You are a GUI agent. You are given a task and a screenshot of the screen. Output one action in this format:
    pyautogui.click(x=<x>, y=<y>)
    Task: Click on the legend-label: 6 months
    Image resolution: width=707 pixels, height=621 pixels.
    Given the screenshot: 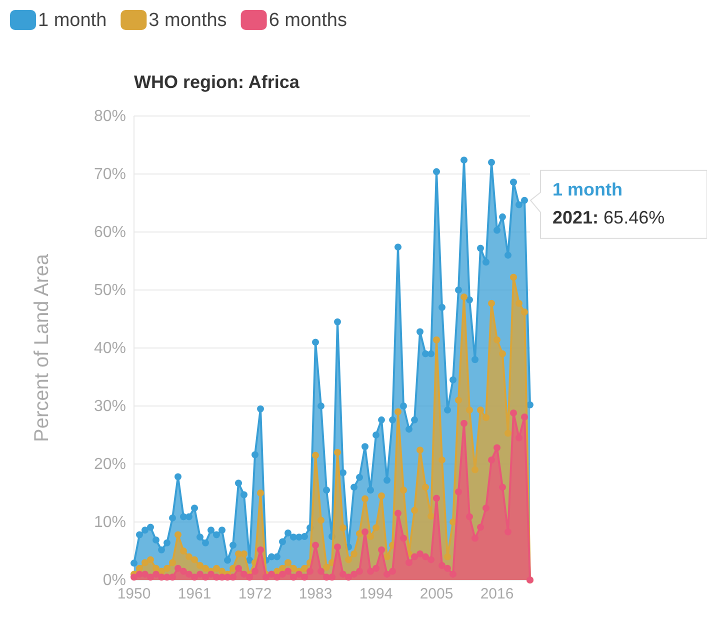 What is the action you would take?
    pyautogui.click(x=307, y=20)
    